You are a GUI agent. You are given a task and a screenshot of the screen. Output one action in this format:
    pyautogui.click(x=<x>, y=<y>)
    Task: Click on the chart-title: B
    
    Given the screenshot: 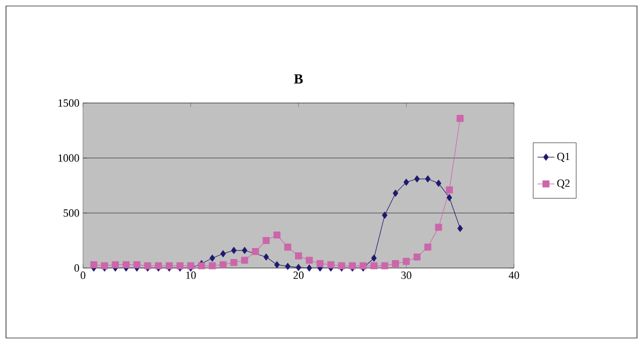 What is the action you would take?
    pyautogui.click(x=298, y=79)
    